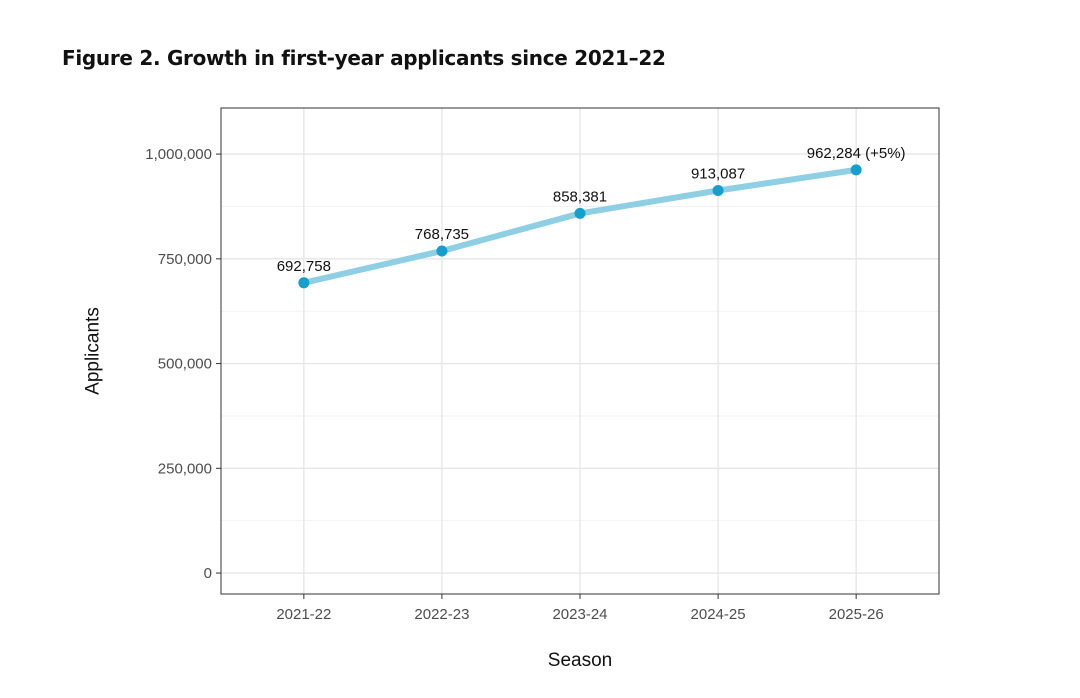  Describe the element at coordinates (718, 173) in the screenshot. I see `data-label: 913,087` at that location.